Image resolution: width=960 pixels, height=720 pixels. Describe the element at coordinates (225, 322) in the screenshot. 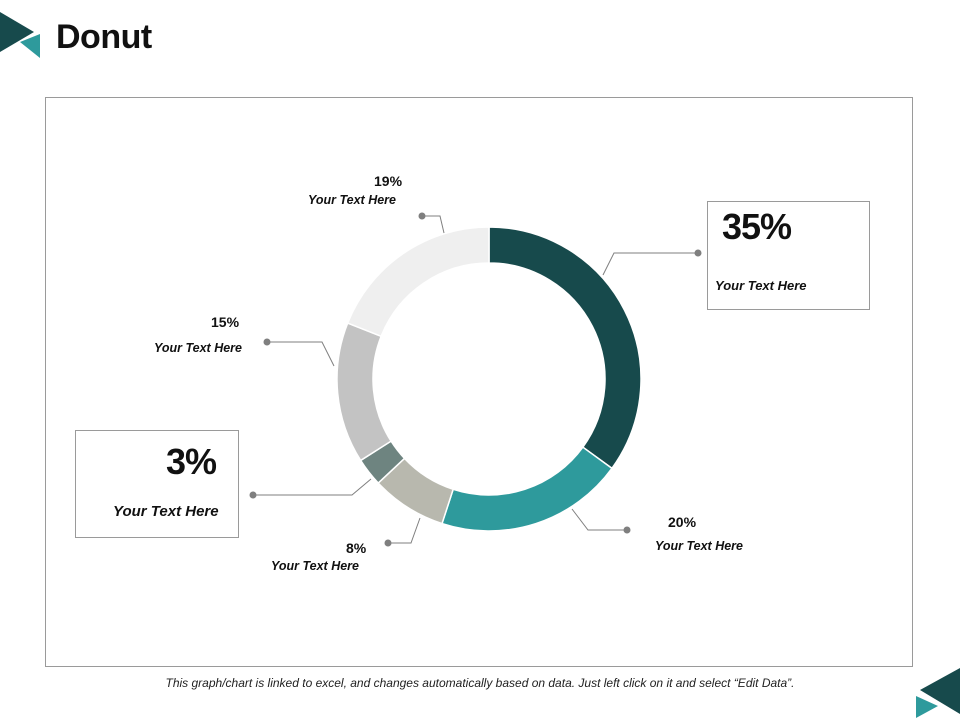

I see `slice-5-percent: 15%` at that location.